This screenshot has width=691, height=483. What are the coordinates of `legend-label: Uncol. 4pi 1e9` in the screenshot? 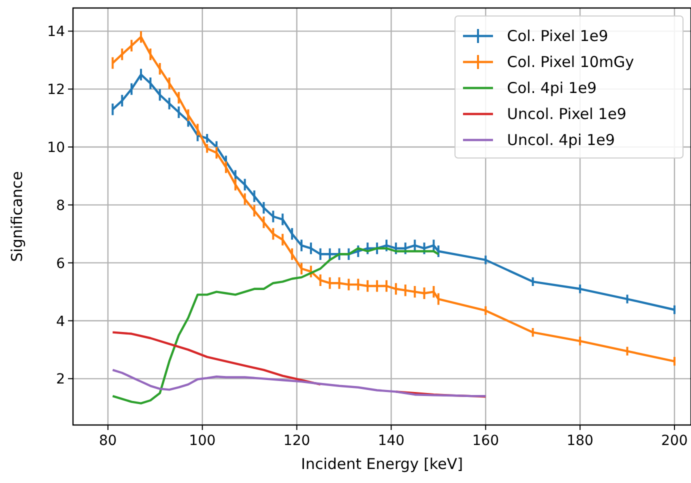 It's located at (561, 140).